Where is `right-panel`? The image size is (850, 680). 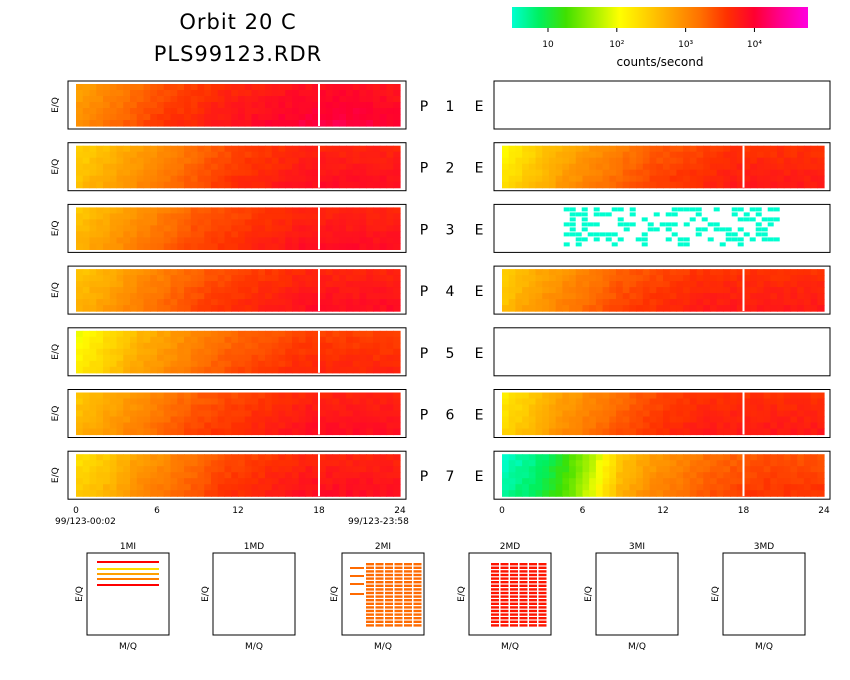 right-panel is located at coordinates (662, 228).